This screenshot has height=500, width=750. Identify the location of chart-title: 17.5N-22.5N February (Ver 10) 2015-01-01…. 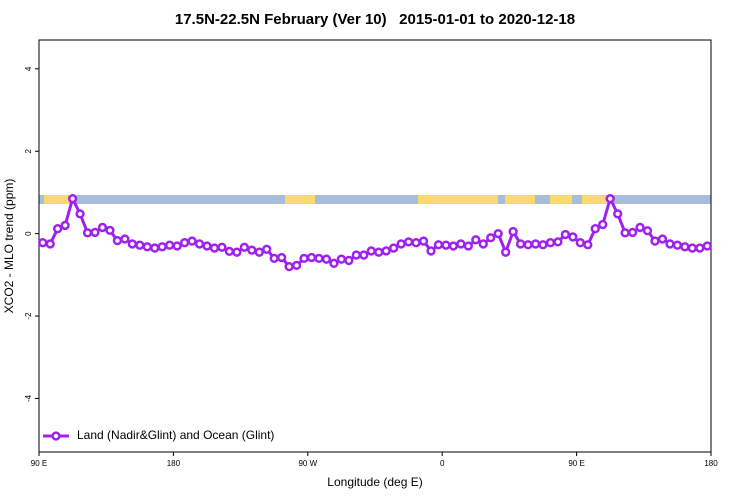
(375, 19).